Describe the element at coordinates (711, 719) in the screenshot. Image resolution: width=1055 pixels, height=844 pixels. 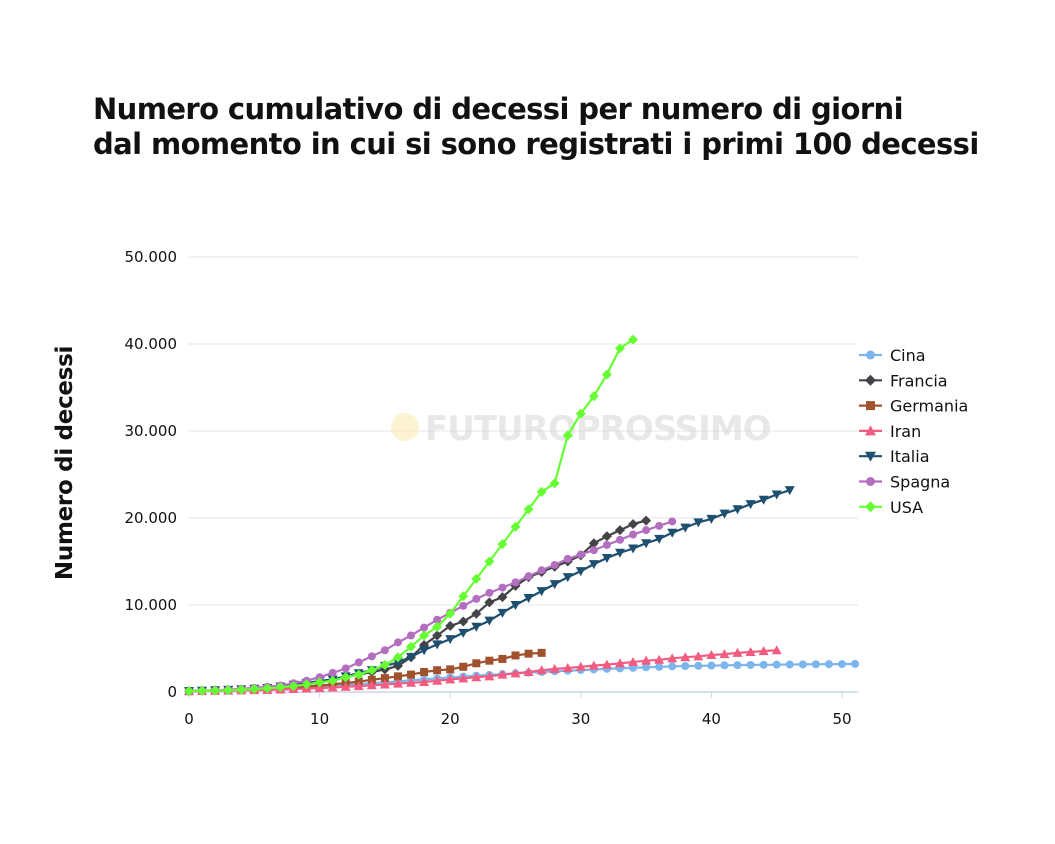
I see `x-tick-label: 40` at that location.